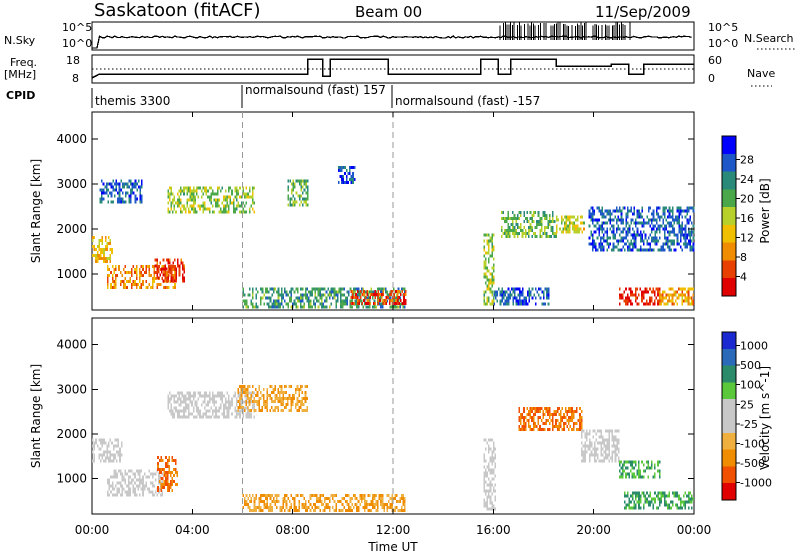 Image resolution: width=800 pixels, height=558 pixels. I want to click on velocity-colorbar-label: Velocity [m s^-1], so click(765, 418).